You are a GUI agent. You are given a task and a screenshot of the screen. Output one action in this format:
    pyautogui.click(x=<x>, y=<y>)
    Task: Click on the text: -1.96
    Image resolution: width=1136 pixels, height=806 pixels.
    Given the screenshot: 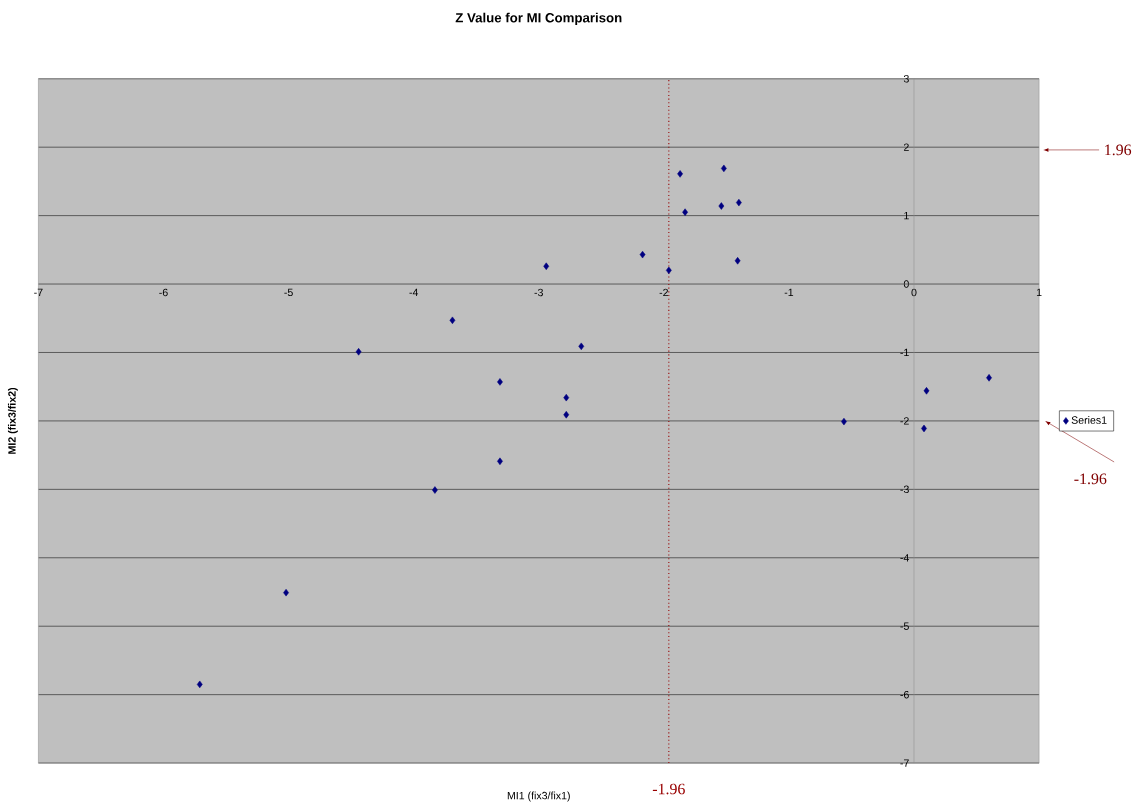 What is the action you would take?
    pyautogui.click(x=1090, y=479)
    